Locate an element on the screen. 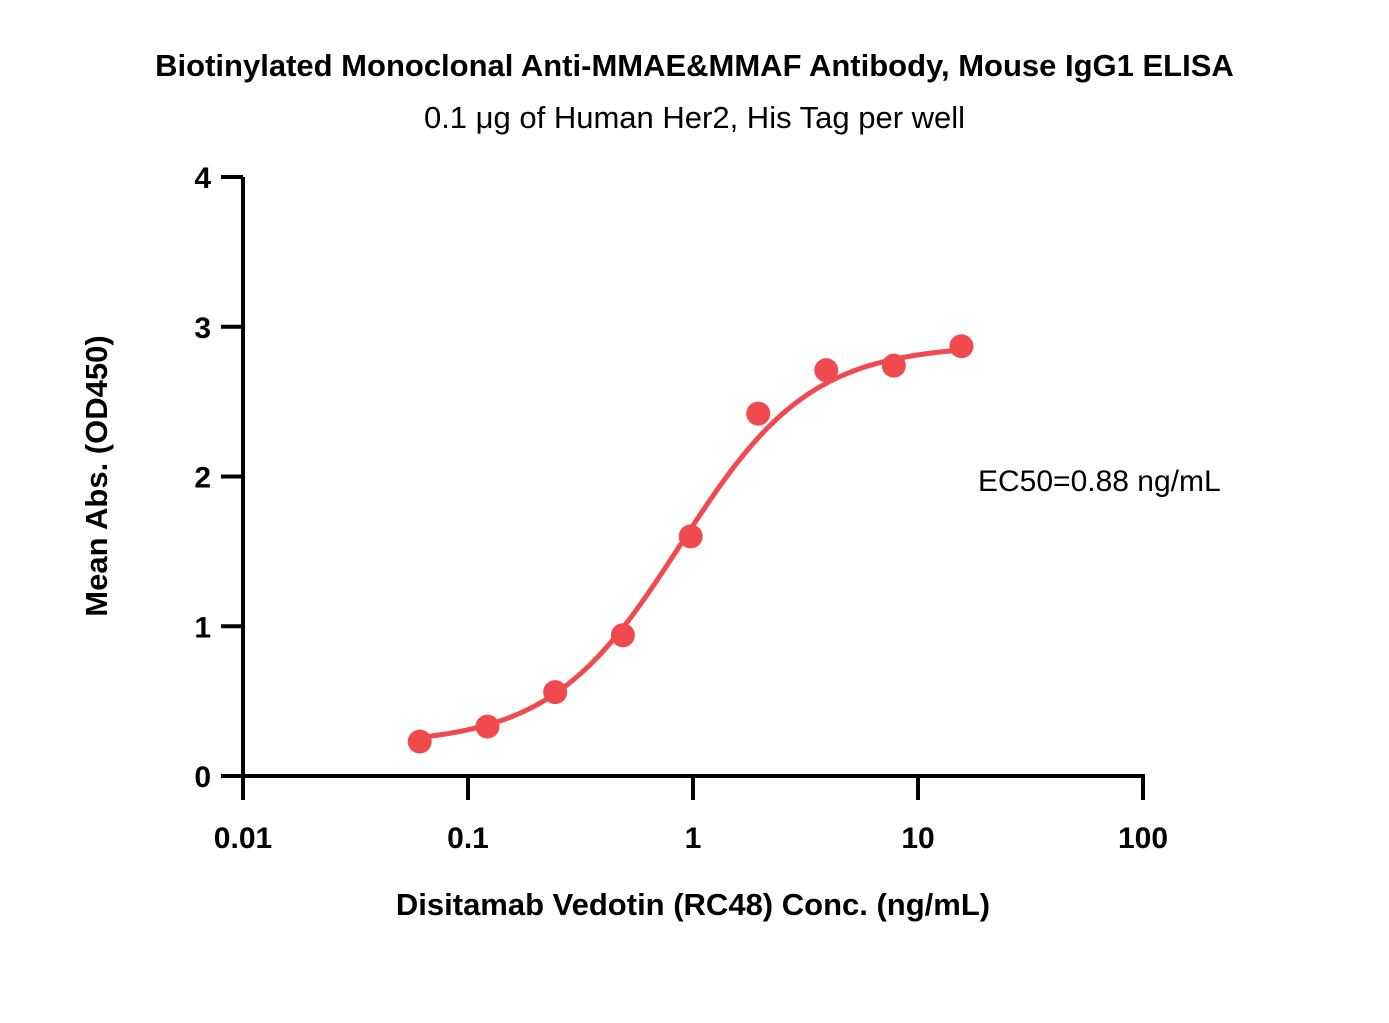  x-axis-title: Disitamab Vedotin (RC48) Conc. (ng/mL) is located at coordinates (693, 904).